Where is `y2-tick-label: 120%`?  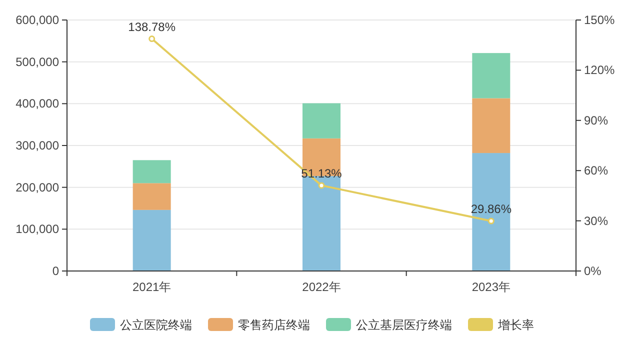 y2-tick-label: 120% is located at coordinates (600, 70).